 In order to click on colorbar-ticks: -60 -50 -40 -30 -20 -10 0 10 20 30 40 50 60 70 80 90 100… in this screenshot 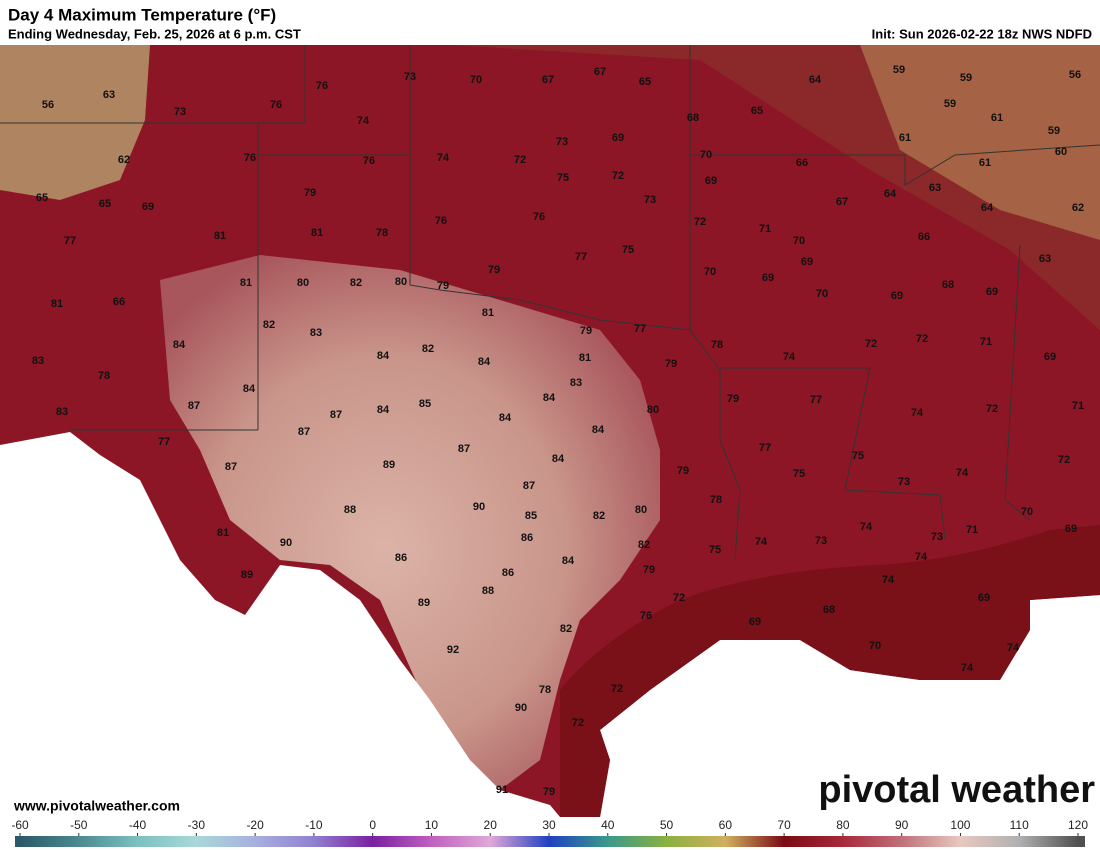, I will do `click(549, 827)`.